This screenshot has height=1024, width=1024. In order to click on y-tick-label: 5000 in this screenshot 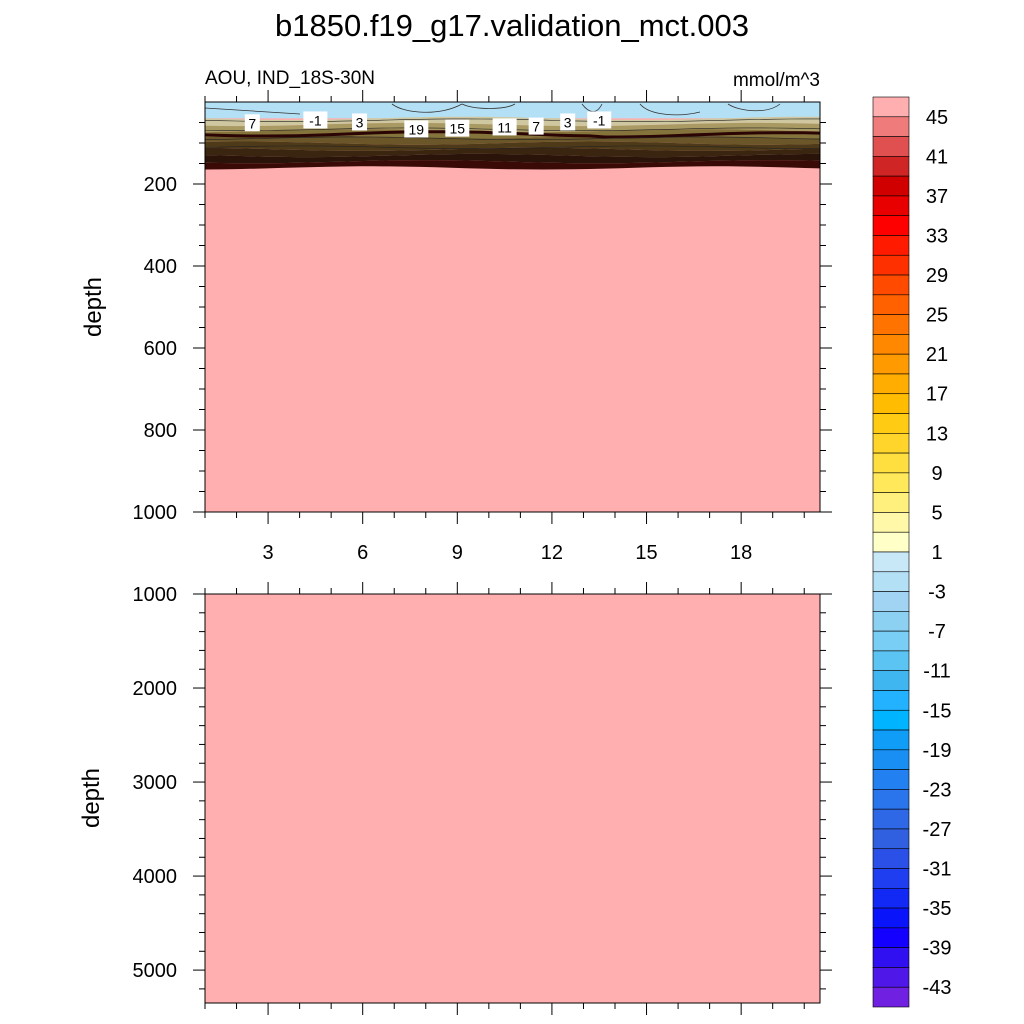, I will do `click(155, 971)`.